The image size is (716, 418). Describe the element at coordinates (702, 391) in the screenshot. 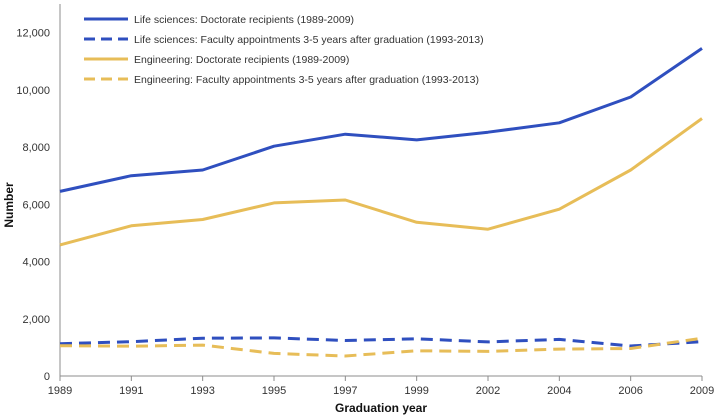

I see `x-tick-label: 2009` at that location.